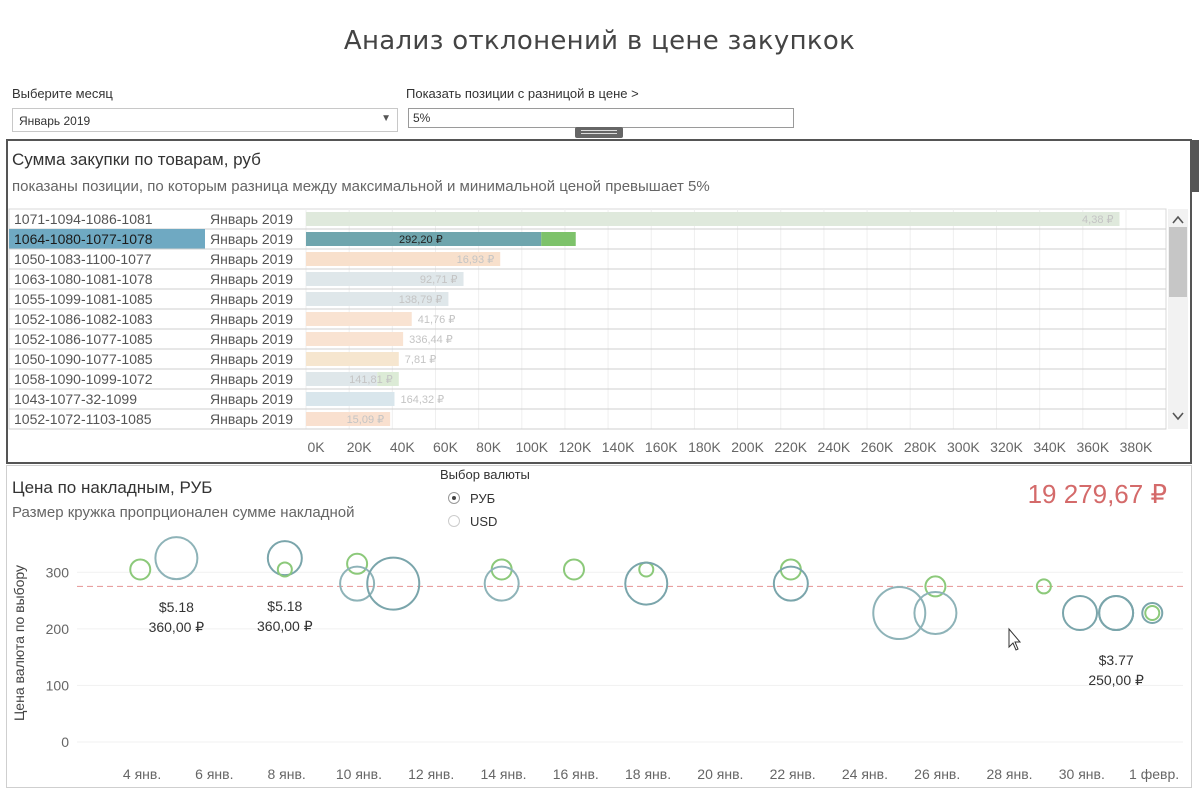  What do you see at coordinates (19, 643) in the screenshot?
I see `y-axis-title: Цена валюта по выбору` at bounding box center [19, 643].